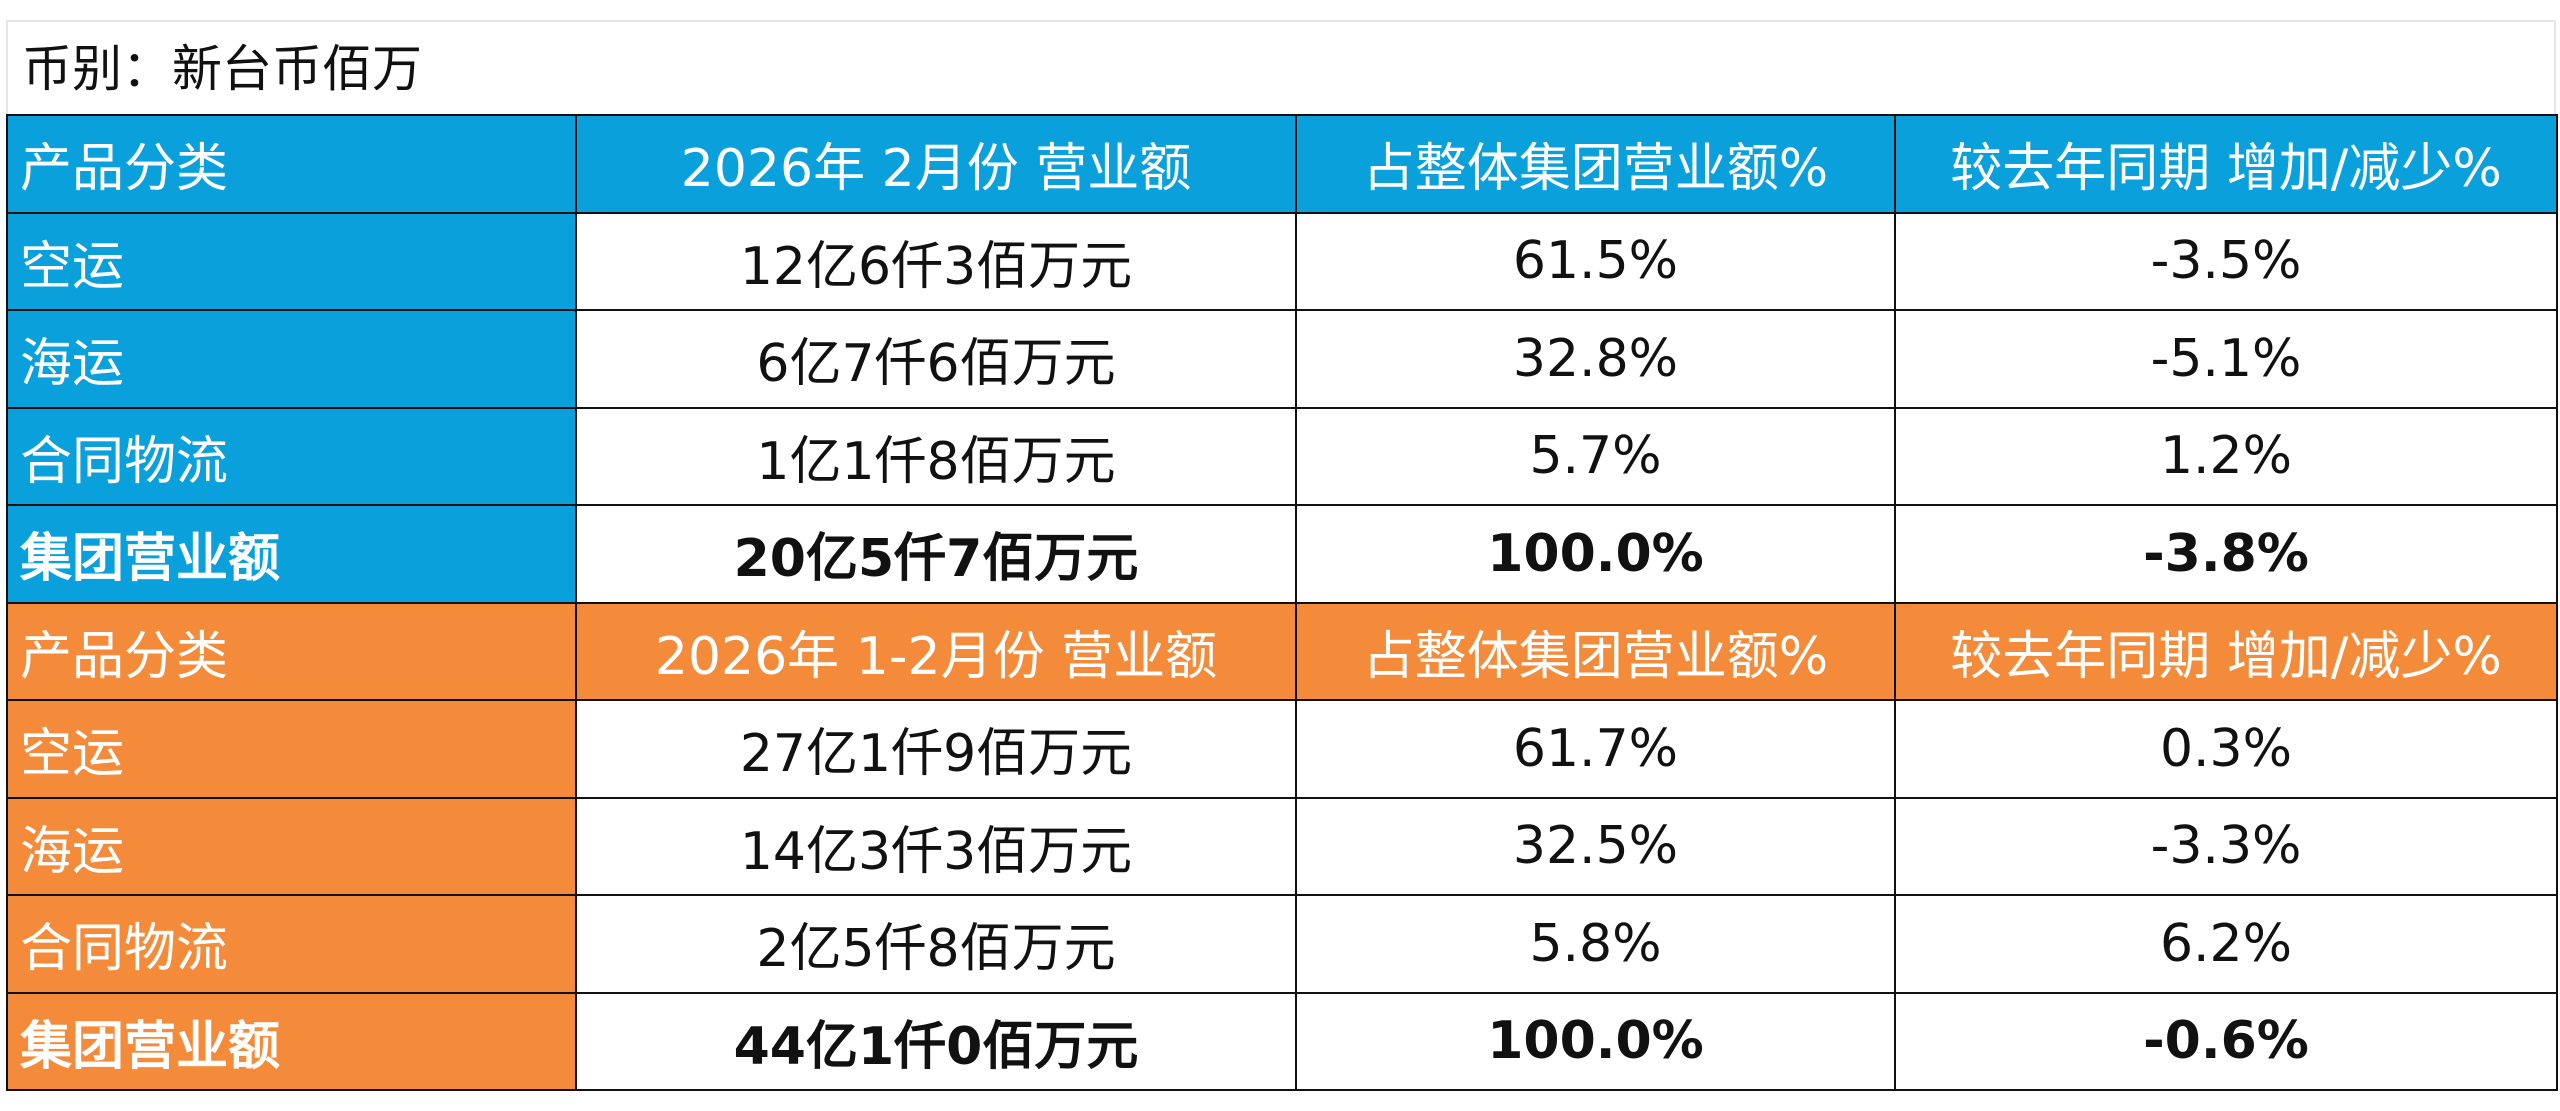  Describe the element at coordinates (936, 359) in the screenshot. I see `value-cell: 6亿7仟6佰万元` at that location.